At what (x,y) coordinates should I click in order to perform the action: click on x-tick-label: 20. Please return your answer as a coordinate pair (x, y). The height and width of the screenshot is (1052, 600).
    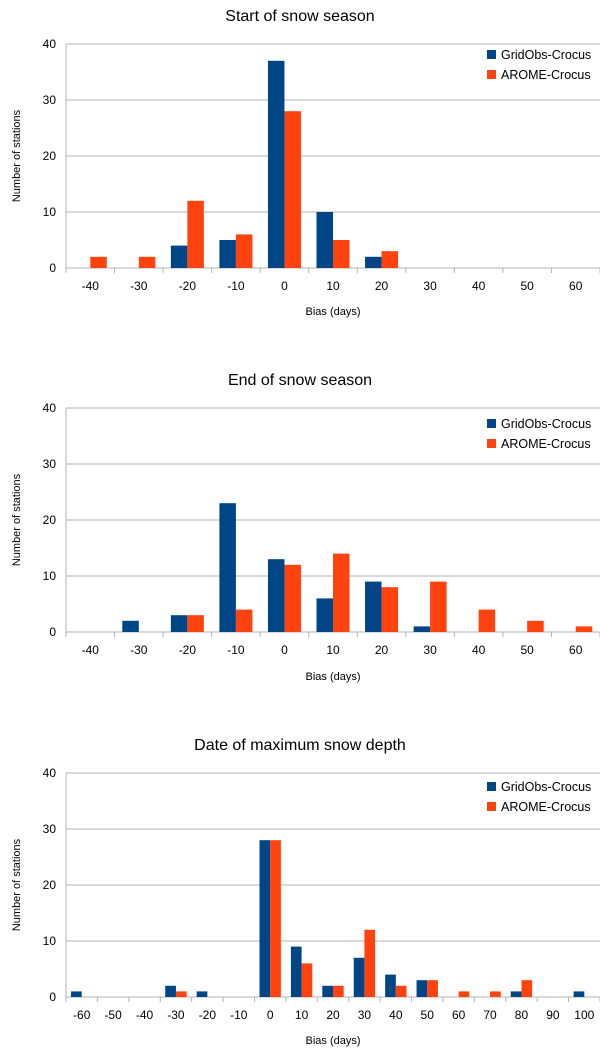
    Looking at the image, I should click on (382, 650).